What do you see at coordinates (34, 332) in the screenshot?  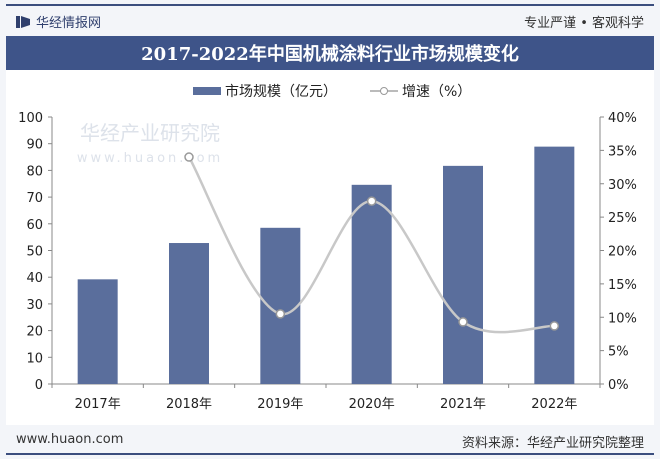 I see `left-tick-label: 20` at bounding box center [34, 332].